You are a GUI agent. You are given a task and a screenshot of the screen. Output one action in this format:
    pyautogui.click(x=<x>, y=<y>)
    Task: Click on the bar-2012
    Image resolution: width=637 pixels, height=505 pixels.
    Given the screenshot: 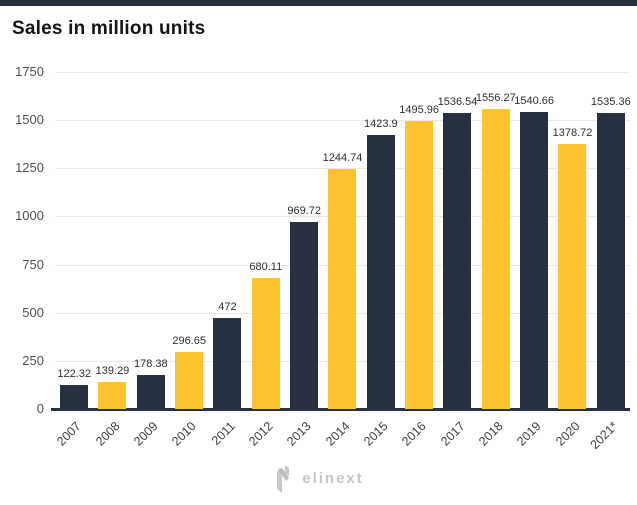 What is the action you would take?
    pyautogui.click(x=265, y=343)
    